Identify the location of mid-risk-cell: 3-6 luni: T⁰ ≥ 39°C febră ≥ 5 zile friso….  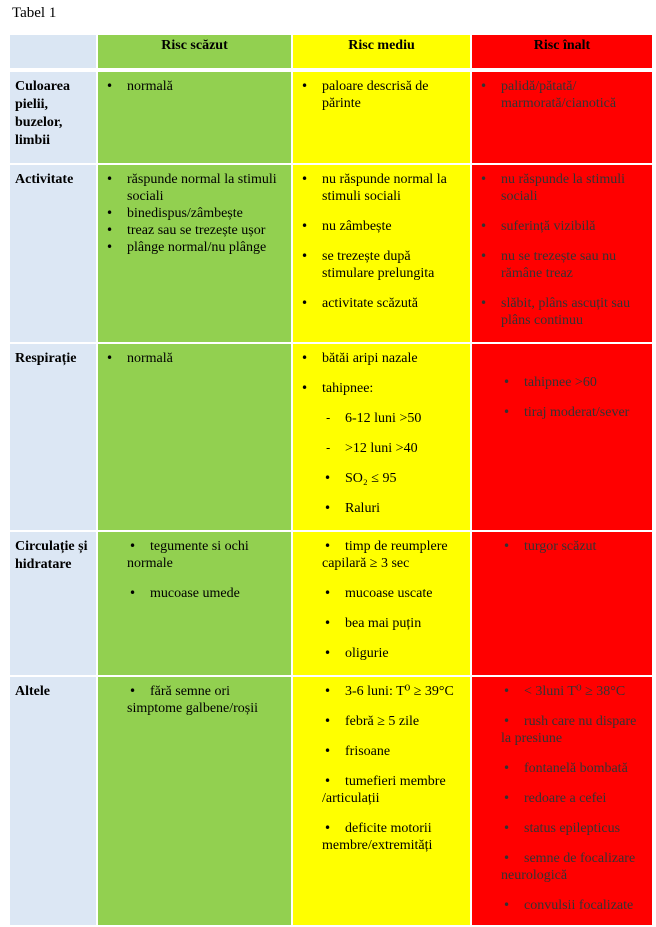
(381, 801).